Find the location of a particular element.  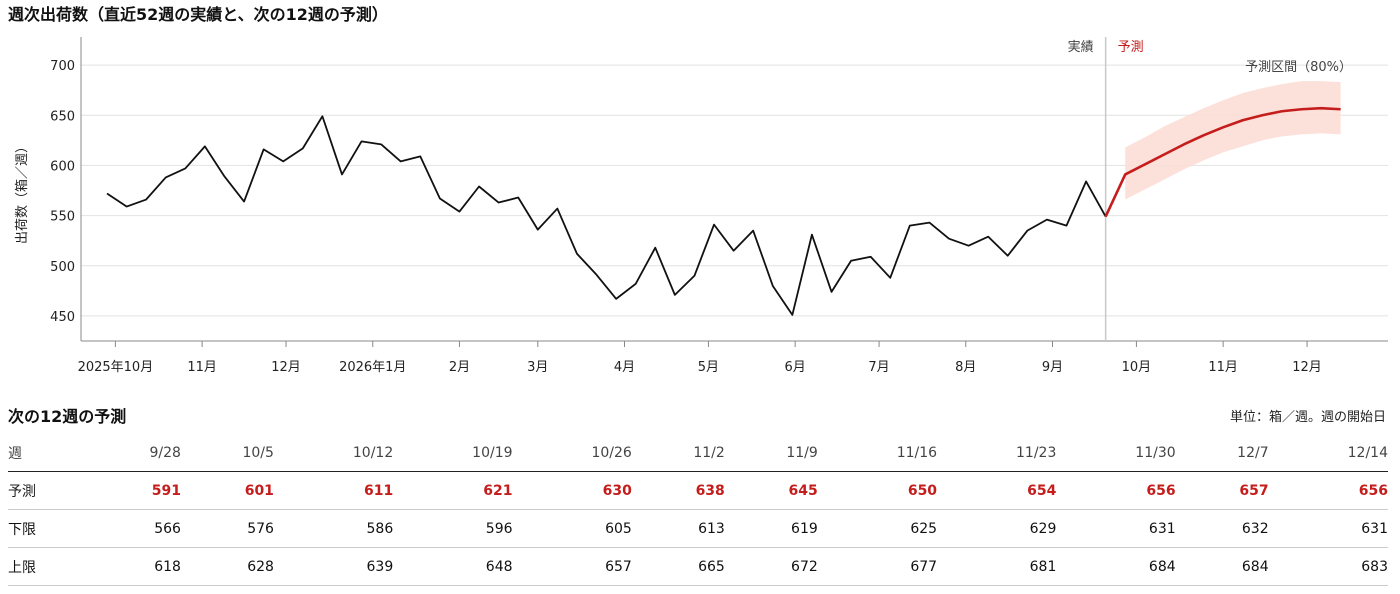

week-header: 11/16 is located at coordinates (877, 453).